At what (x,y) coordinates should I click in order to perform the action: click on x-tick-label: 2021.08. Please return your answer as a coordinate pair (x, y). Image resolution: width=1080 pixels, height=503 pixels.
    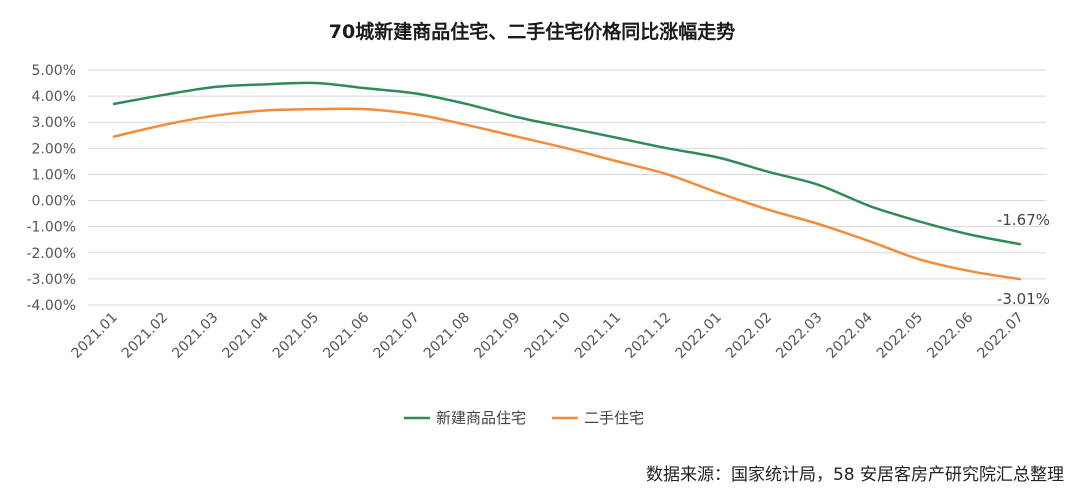
    Looking at the image, I should click on (447, 336).